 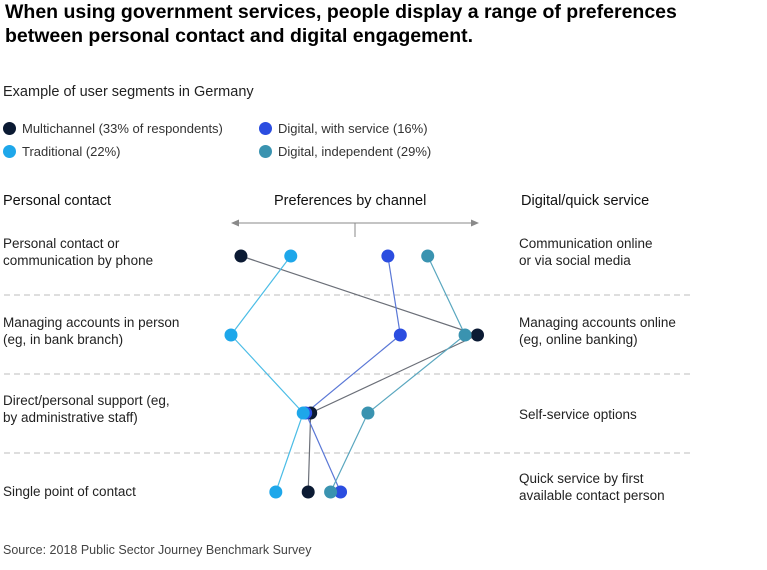 I want to click on row-label-left-3-line-1: Direct/personal support (eg,, so click(x=86, y=400).